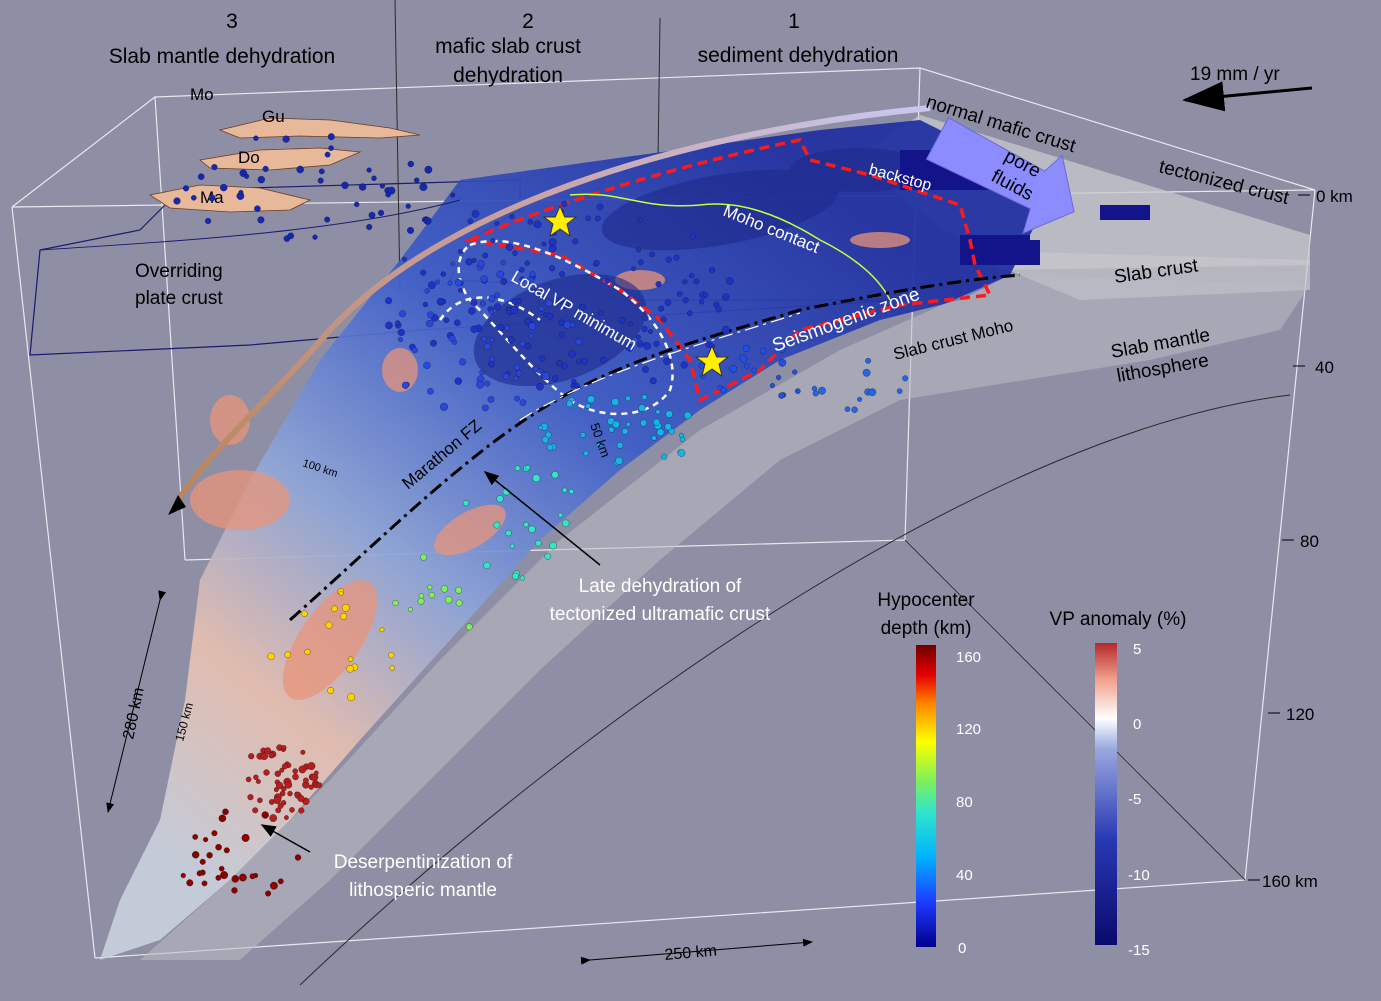 This screenshot has width=1381, height=1001. What do you see at coordinates (284, 165) in the screenshot?
I see `islands` at bounding box center [284, 165].